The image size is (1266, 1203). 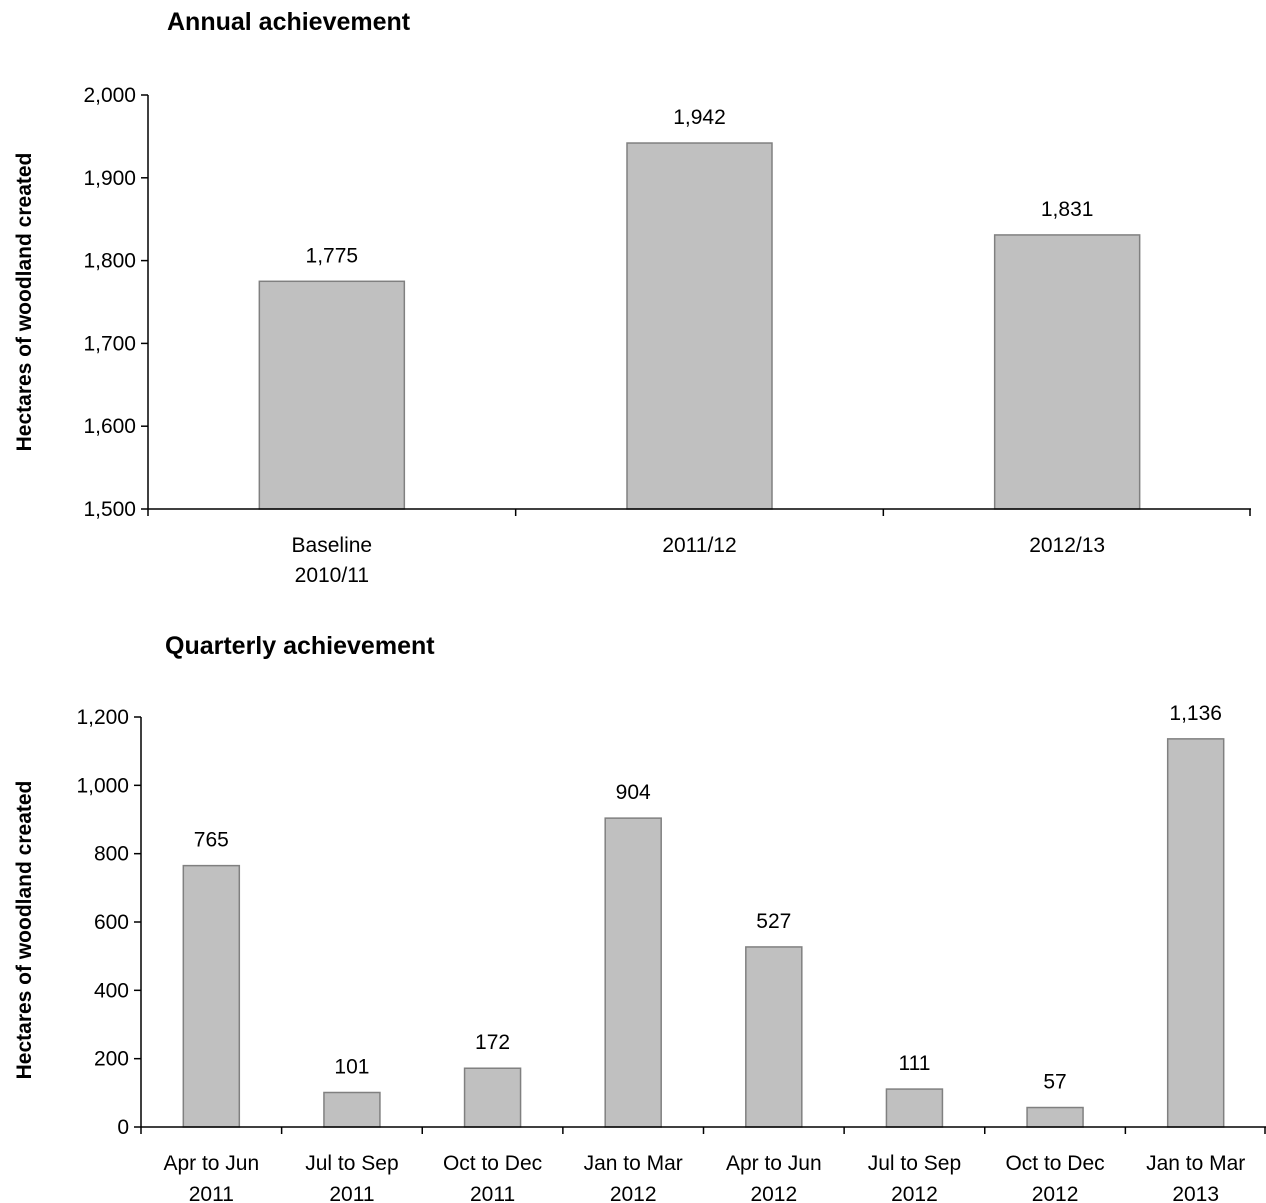 I want to click on quarterly-data-label: 101, so click(x=351, y=1066).